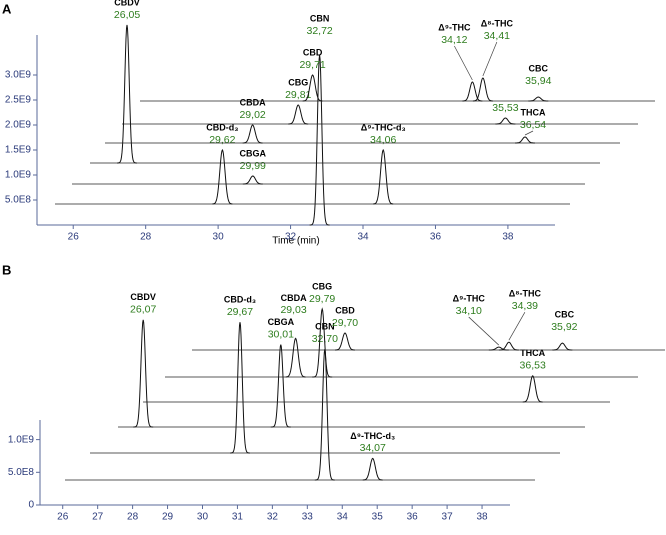 This screenshot has width=666, height=535. I want to click on retention-time: 29,02, so click(252, 115).